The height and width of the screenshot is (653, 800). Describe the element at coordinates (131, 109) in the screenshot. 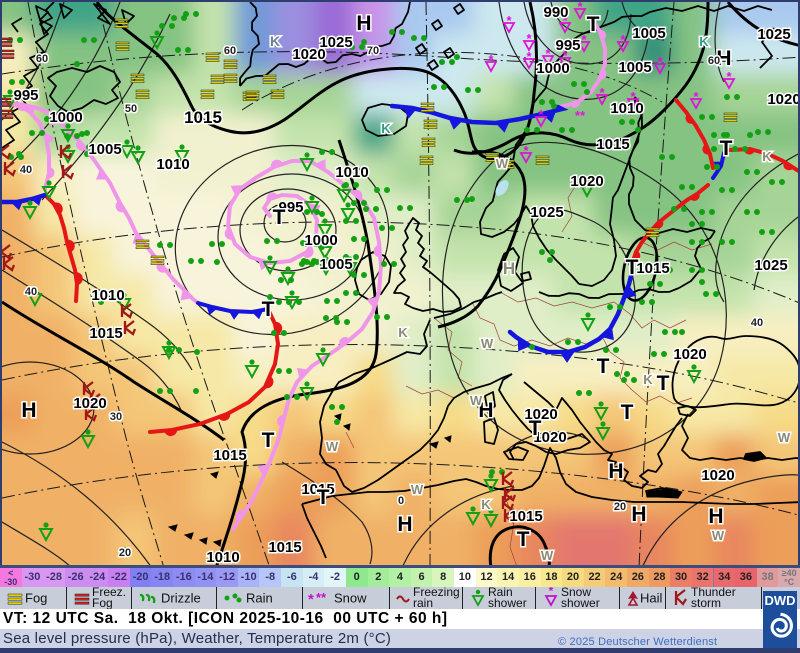

I see `svg-text: 50` at that location.